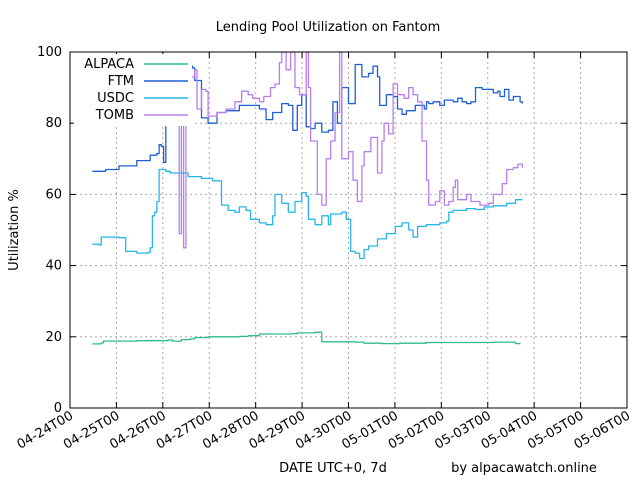 This screenshot has height=480, width=640. Describe the element at coordinates (115, 98) in the screenshot. I see `legend-label-usdc: USDC` at that location.